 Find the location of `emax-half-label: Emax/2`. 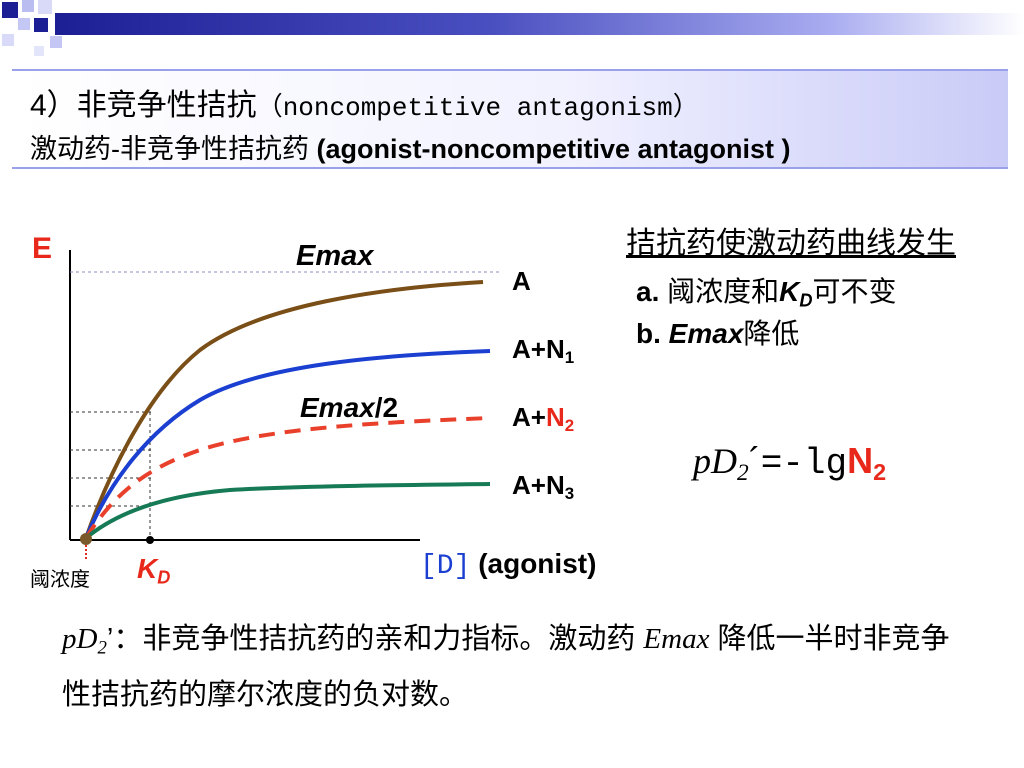

emax-half-label: Emax/2 is located at coordinates (349, 407).